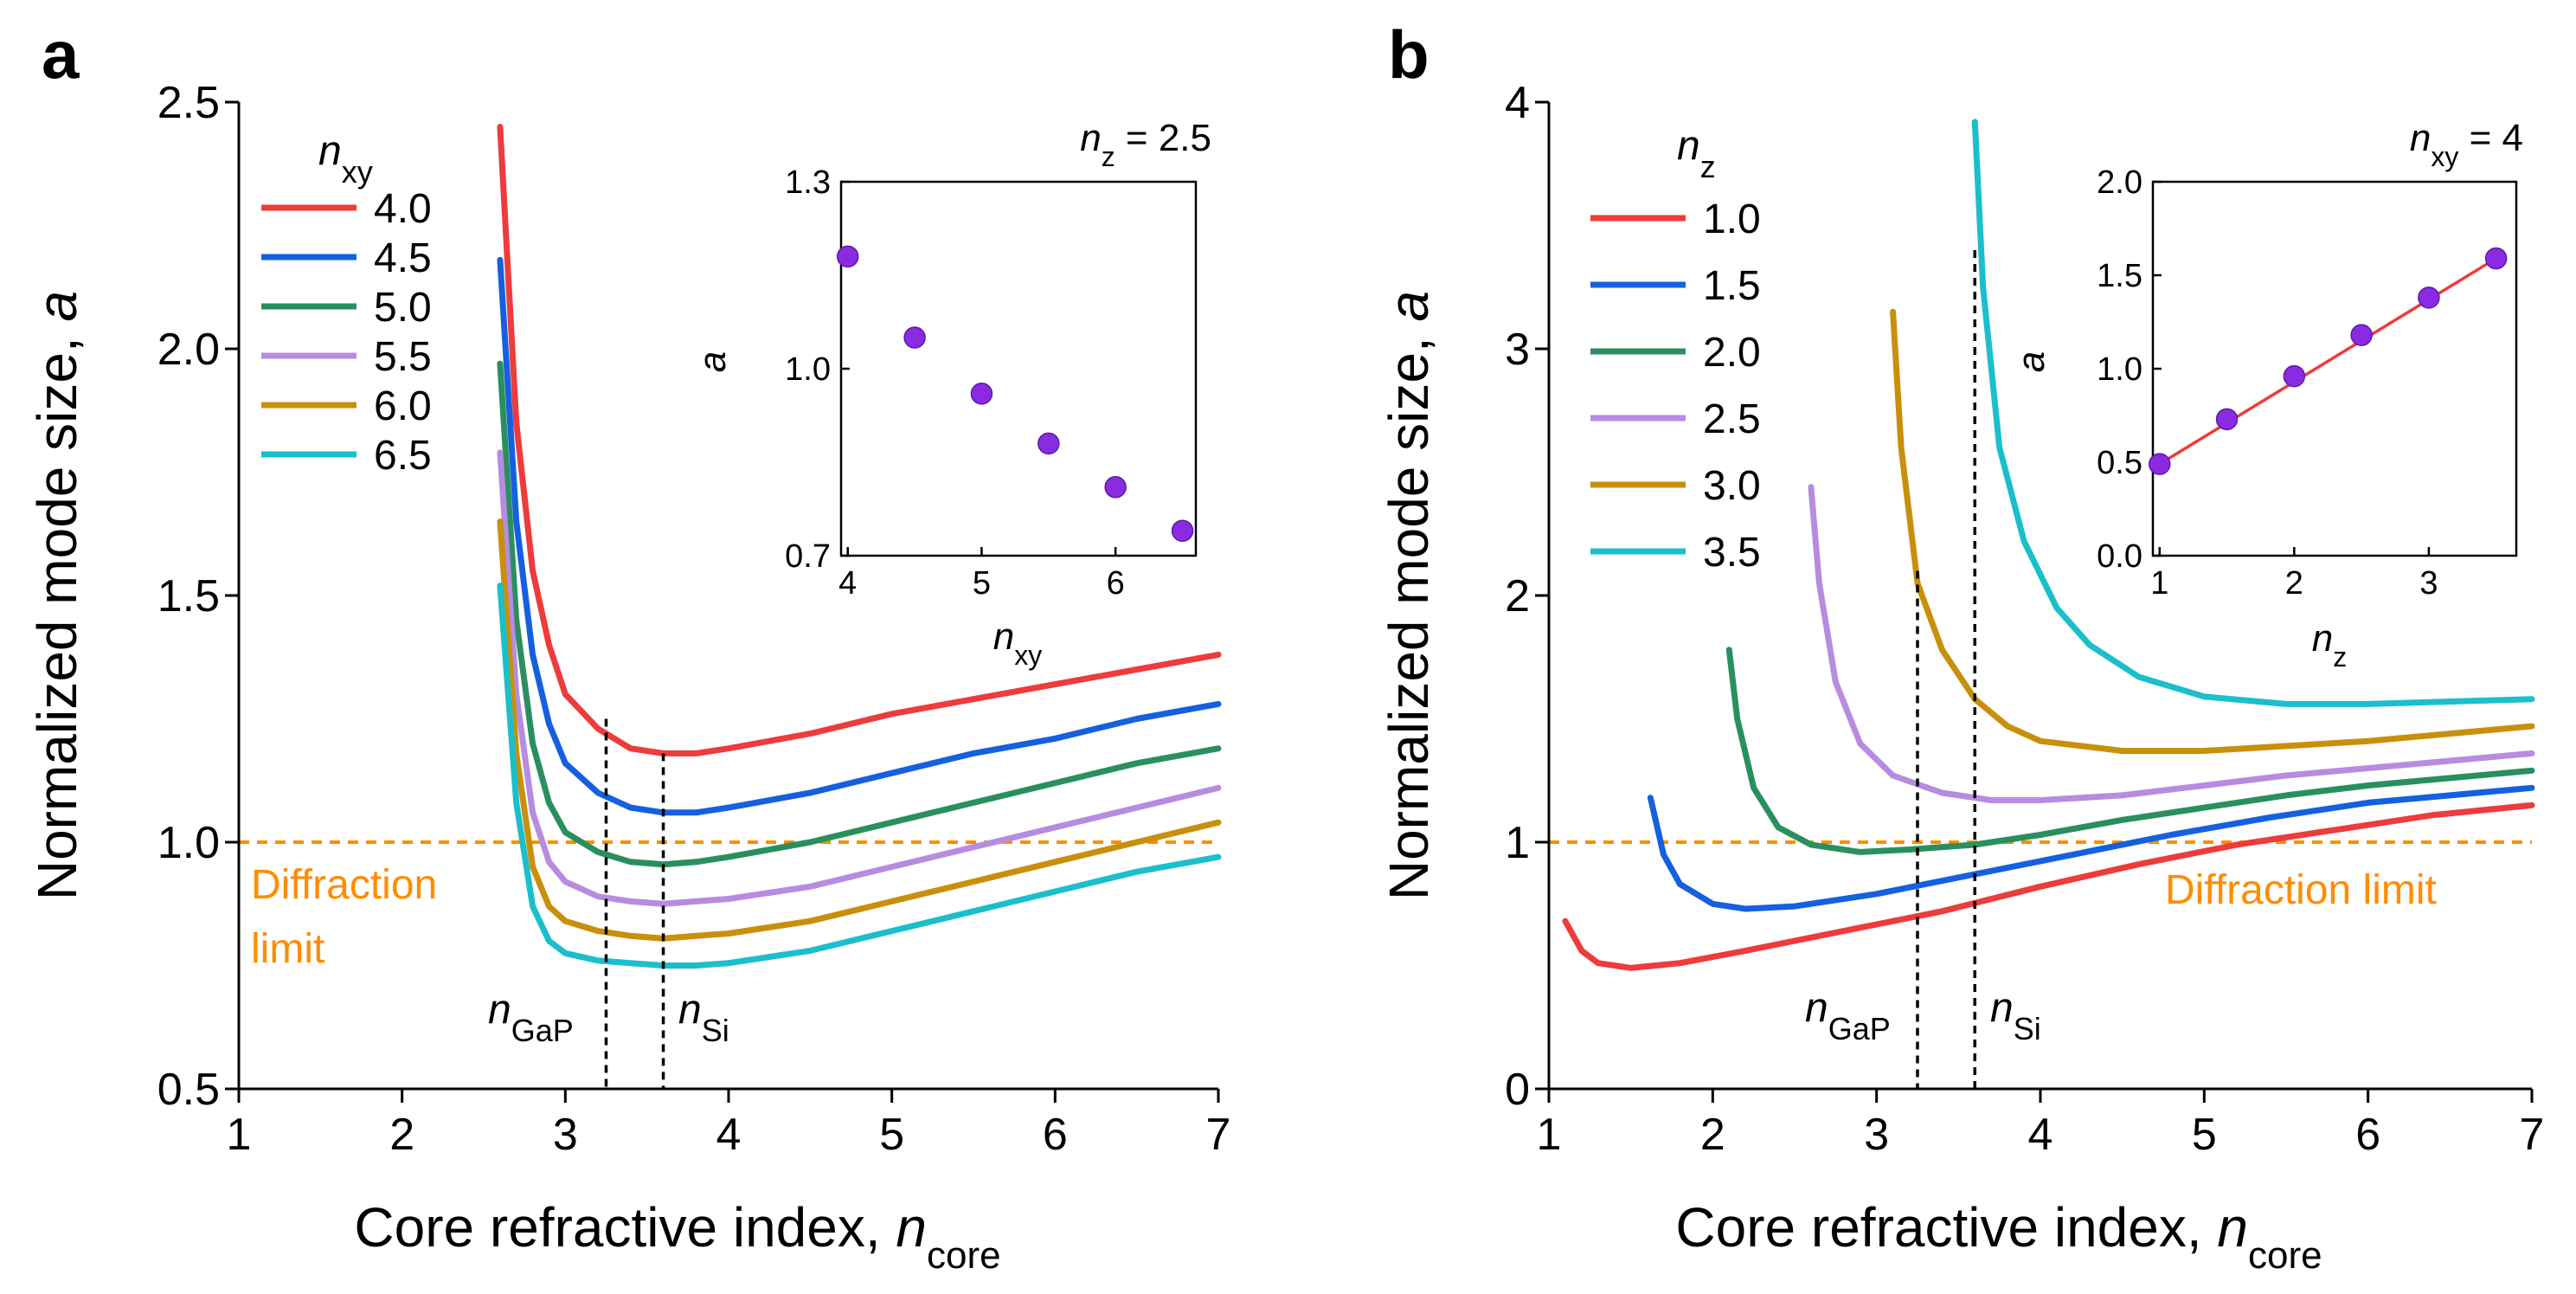 Image resolution: width=2576 pixels, height=1294 pixels. Describe the element at coordinates (1116, 583) in the screenshot. I see `inset-x-tick-label: 6` at that location.